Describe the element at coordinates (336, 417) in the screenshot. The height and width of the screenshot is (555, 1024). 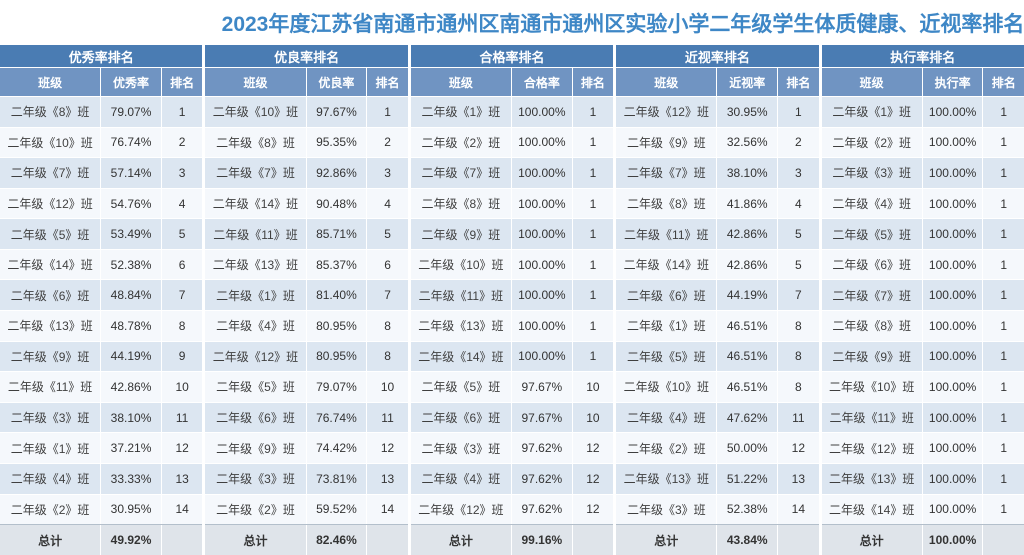
I see `cell-rate-value: 76.74%` at that location.